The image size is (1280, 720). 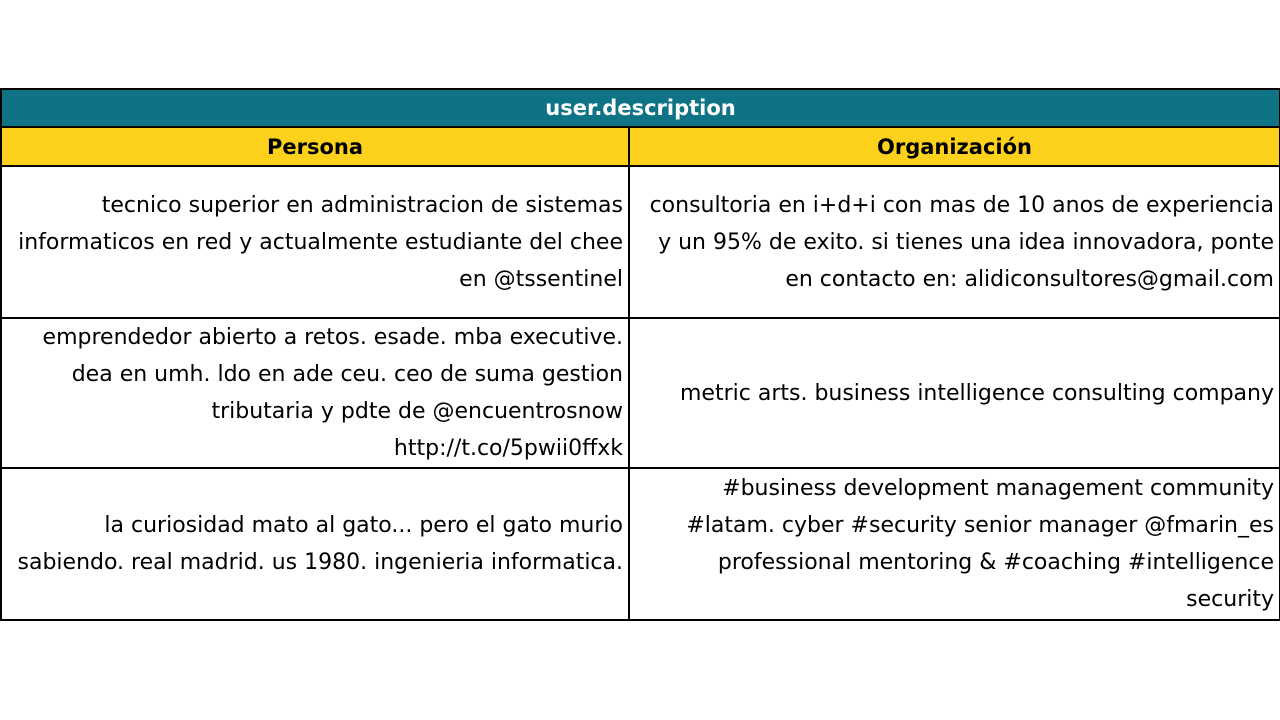 I want to click on table-title: user.description, so click(x=640, y=108).